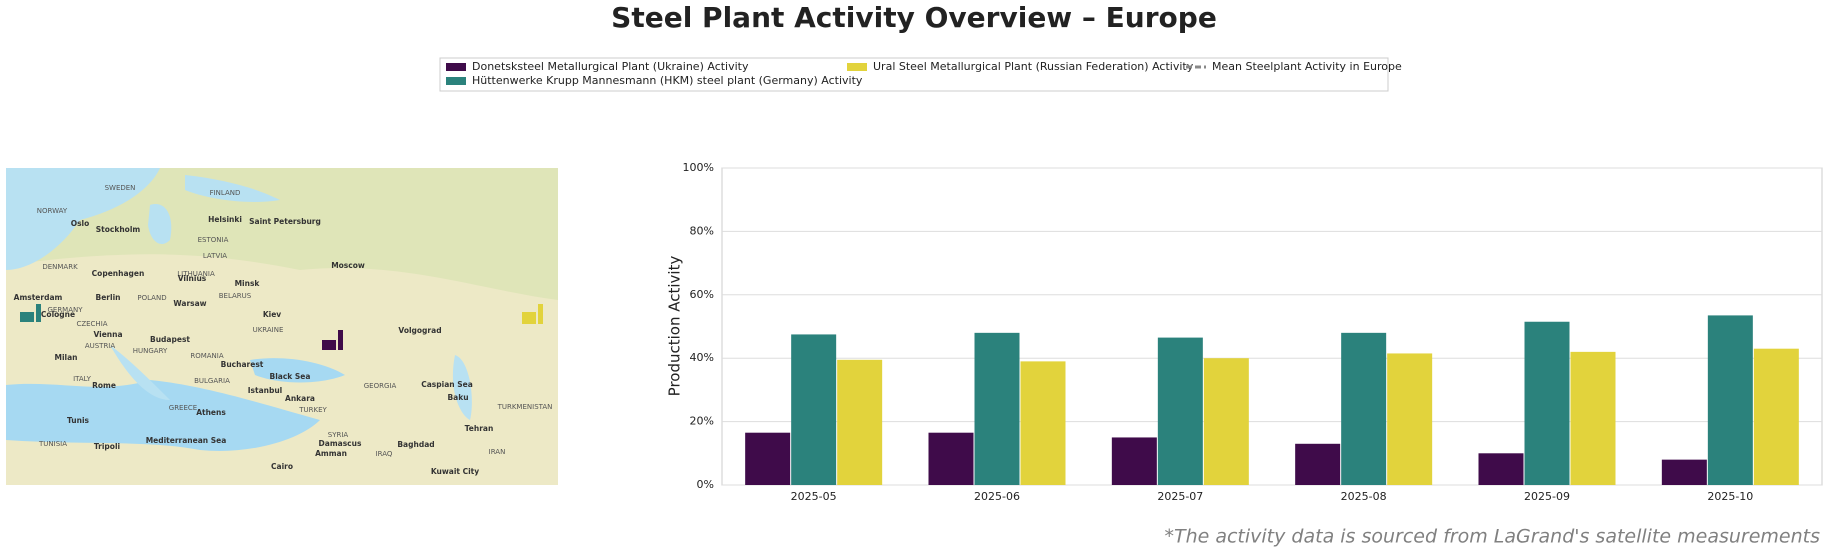 Image resolution: width=1828 pixels, height=558 pixels. What do you see at coordinates (118, 229) in the screenshot?
I see `map-label: Stockholm` at bounding box center [118, 229].